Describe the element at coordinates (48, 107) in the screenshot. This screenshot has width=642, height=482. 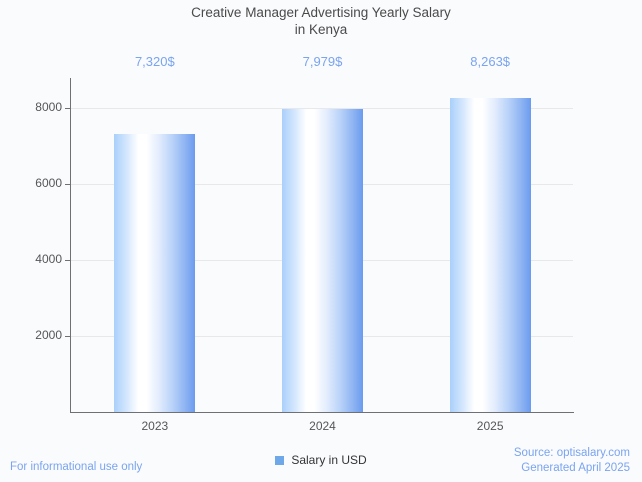
I see `y-axis-tick-label: 8000` at that location.